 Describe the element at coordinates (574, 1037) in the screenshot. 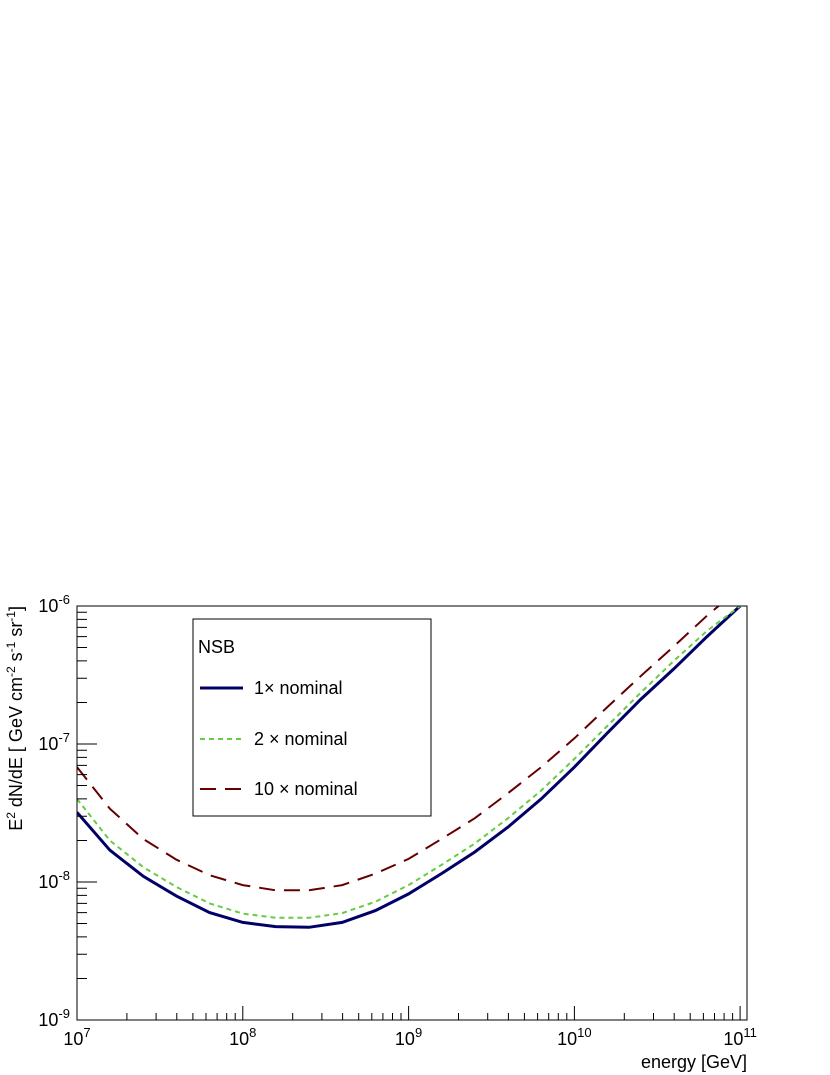

I see `x-tick-label: 10¹⁰` at that location.